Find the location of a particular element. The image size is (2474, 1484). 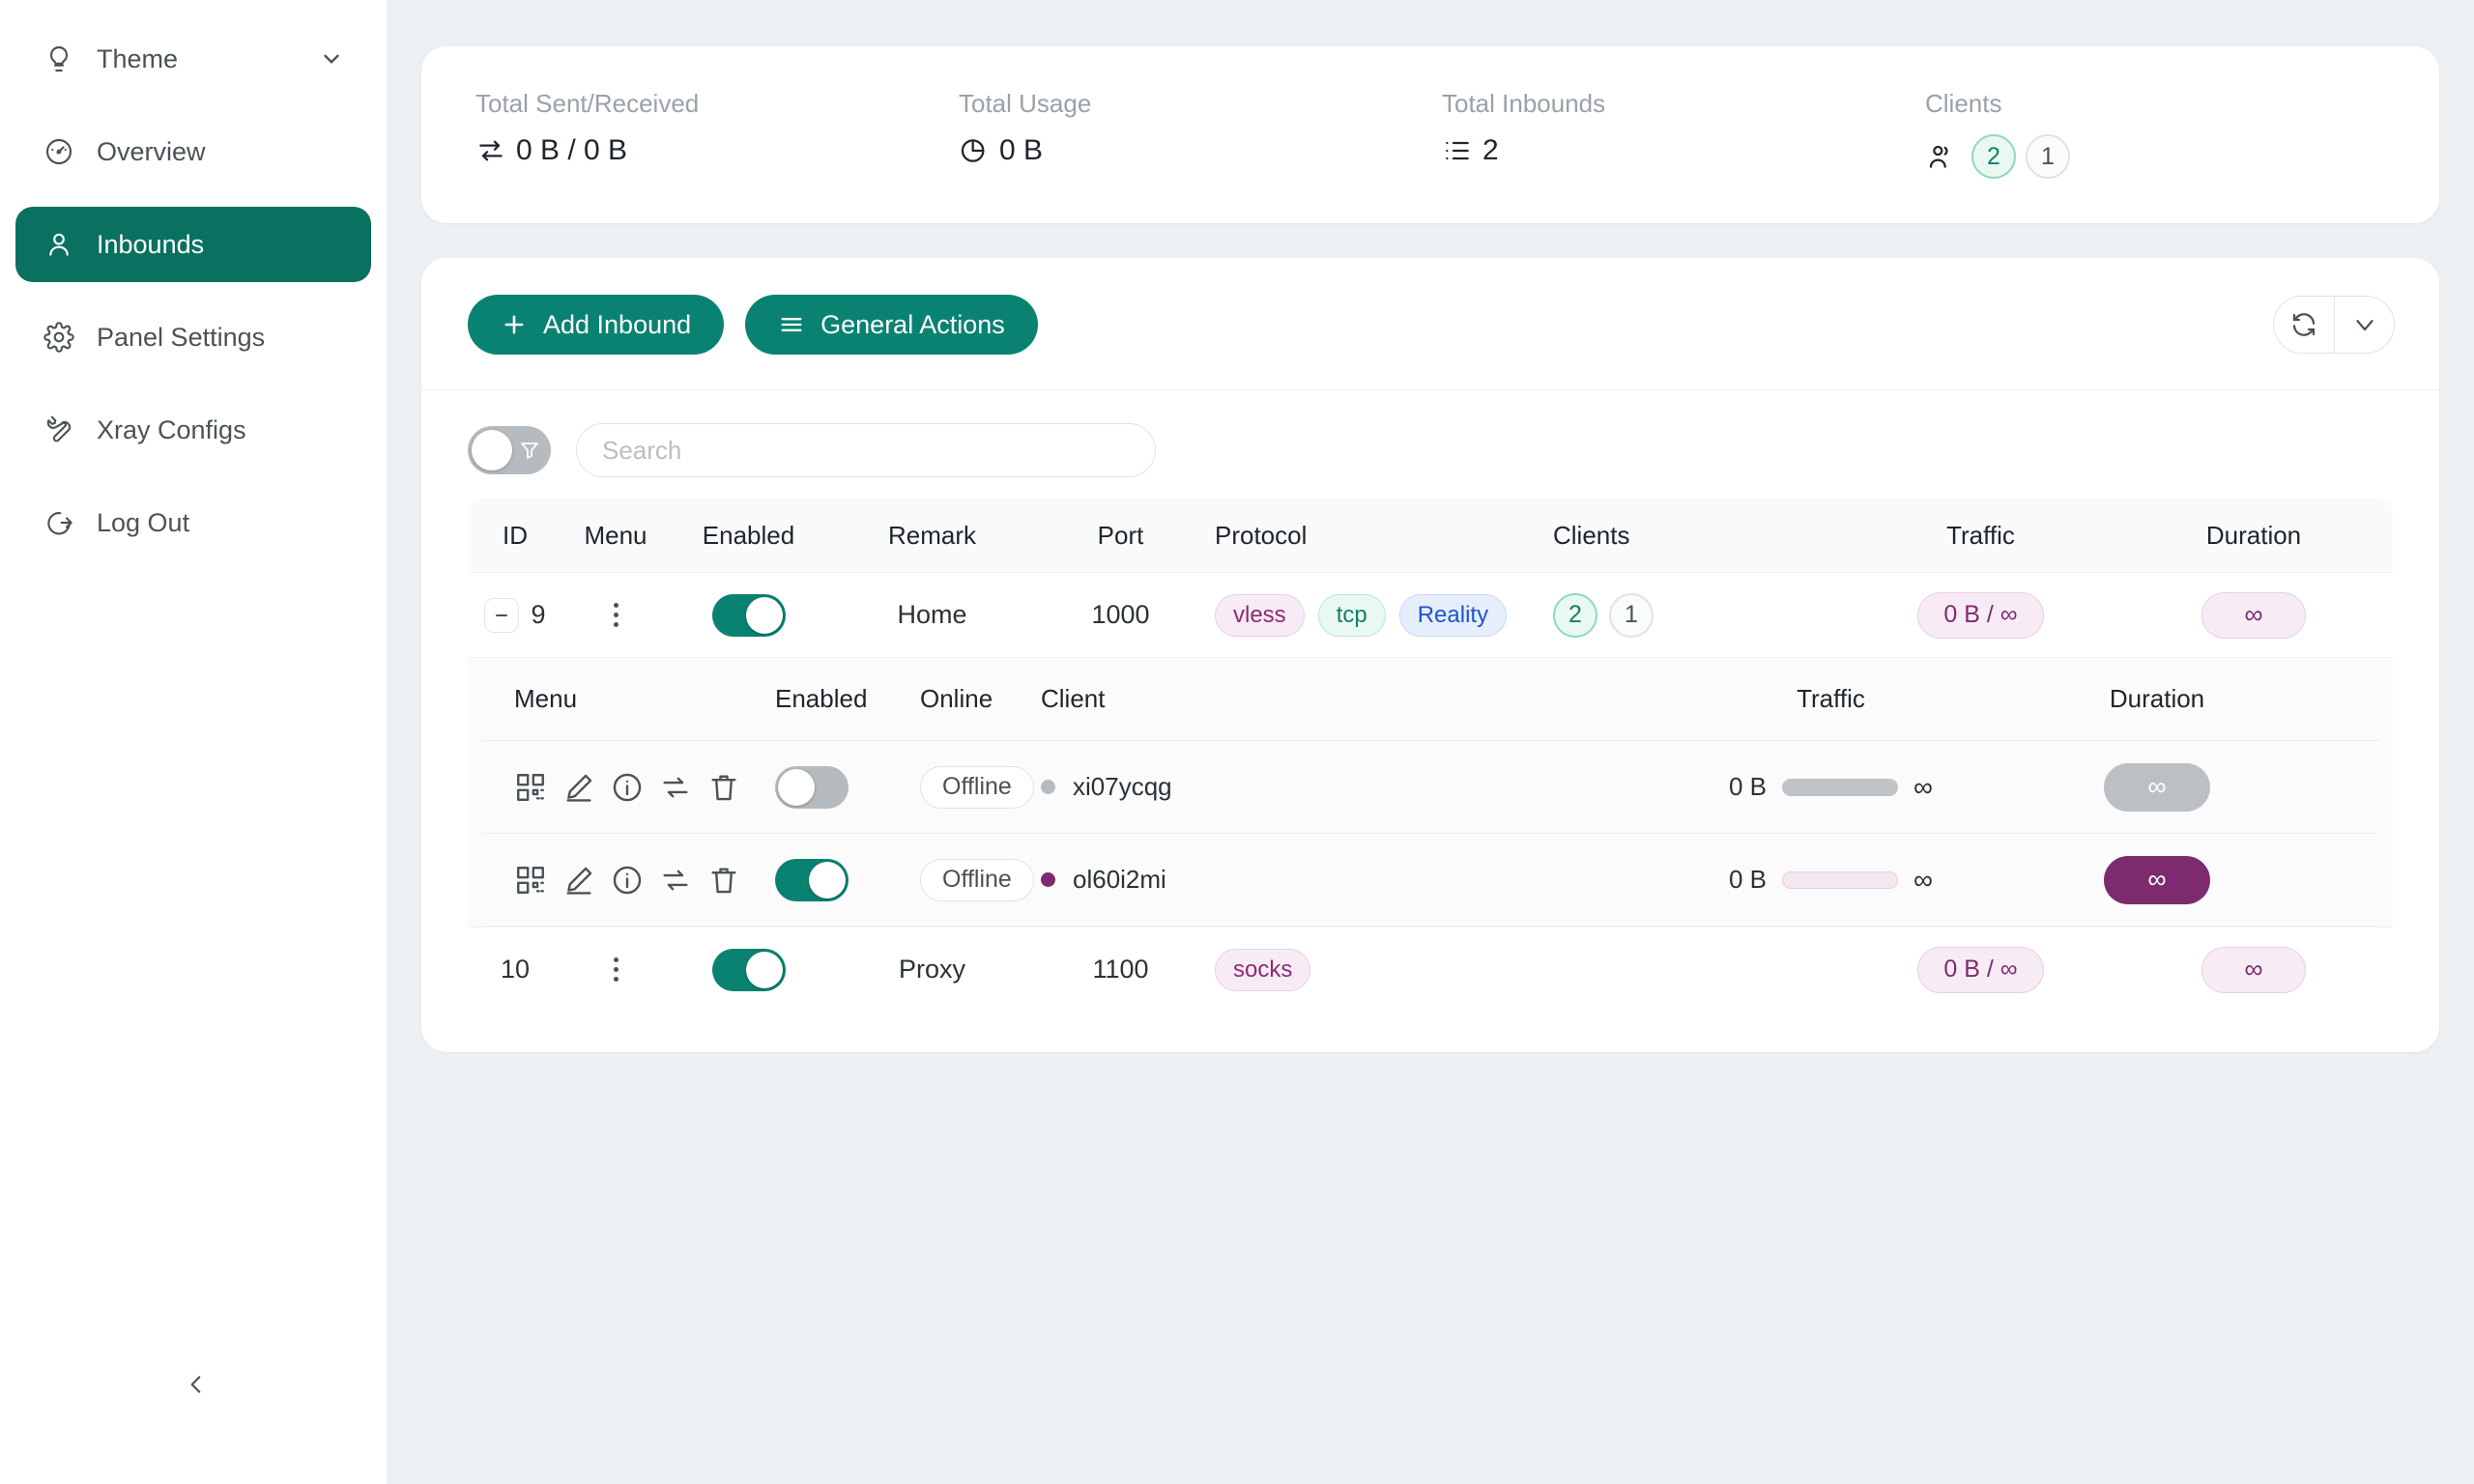

refresh-interval-dropdown-button is located at coordinates (2364, 325).